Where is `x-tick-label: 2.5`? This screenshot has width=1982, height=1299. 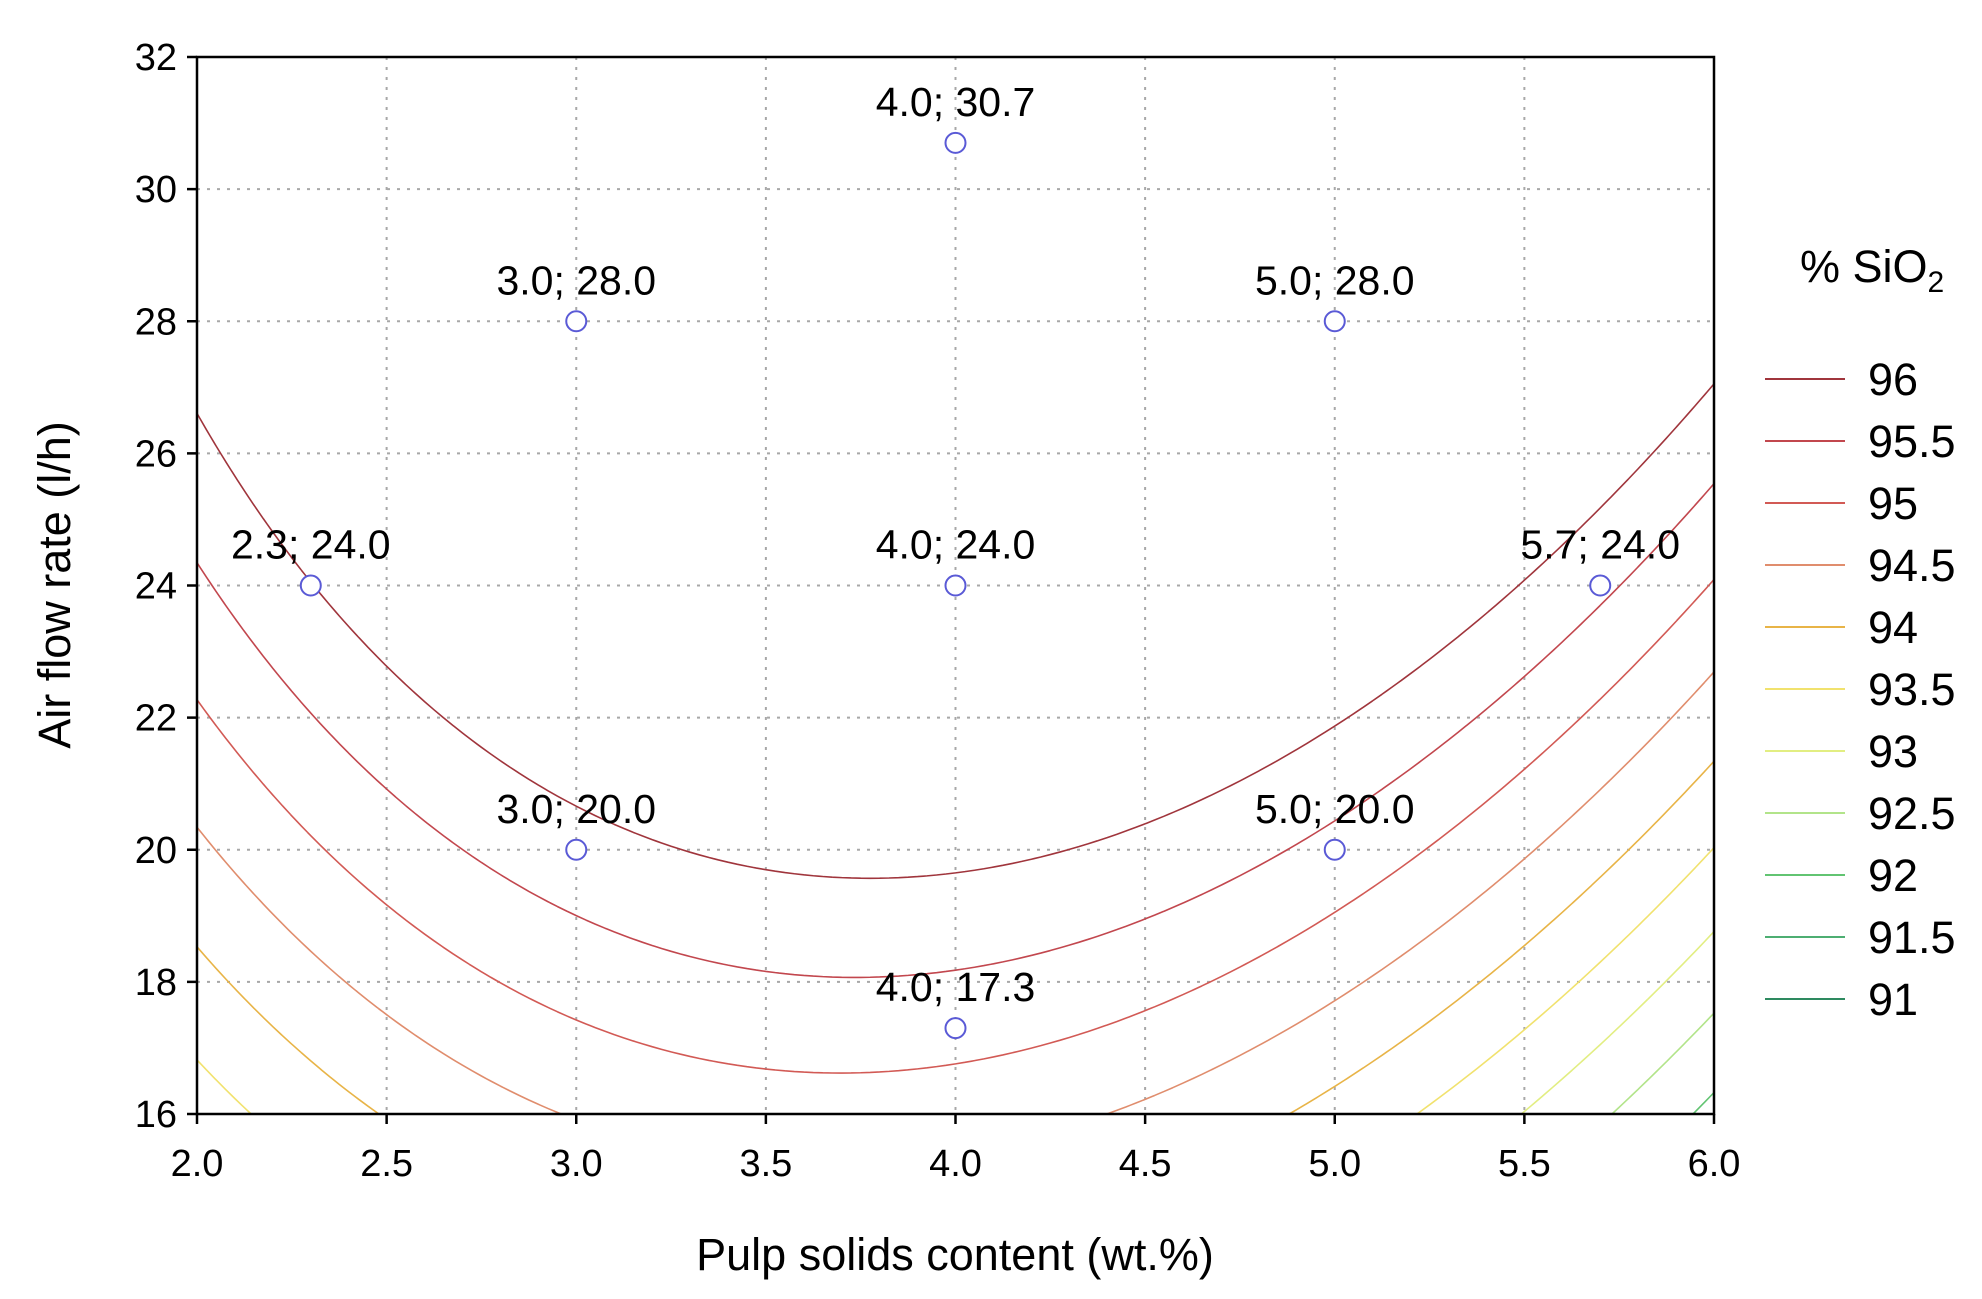 x-tick-label: 2.5 is located at coordinates (386, 1164).